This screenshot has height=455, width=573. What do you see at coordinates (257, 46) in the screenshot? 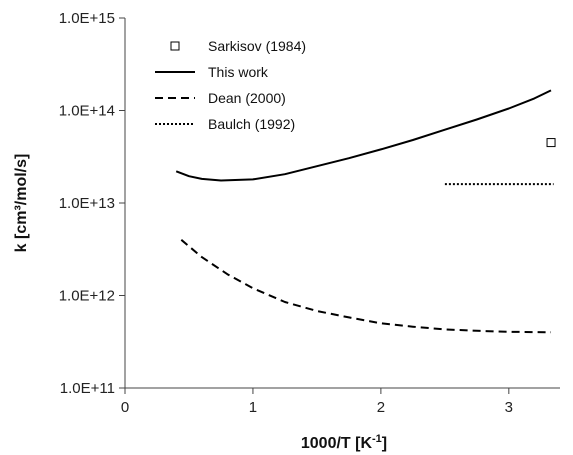
I see `legend-label-0: Sarkisov (1984)` at bounding box center [257, 46].